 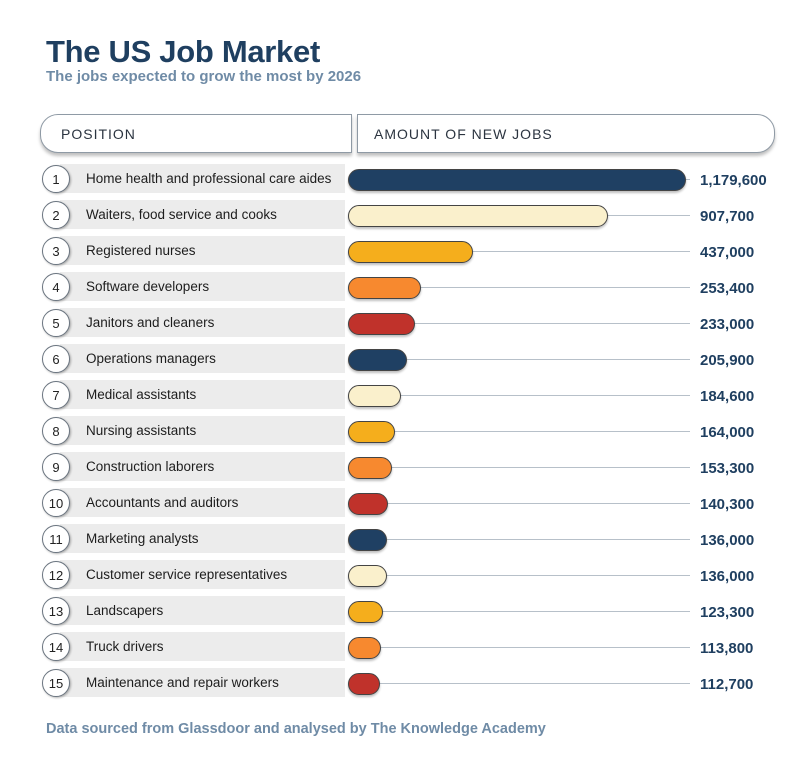 I want to click on rank-badge: 3, so click(x=56, y=251).